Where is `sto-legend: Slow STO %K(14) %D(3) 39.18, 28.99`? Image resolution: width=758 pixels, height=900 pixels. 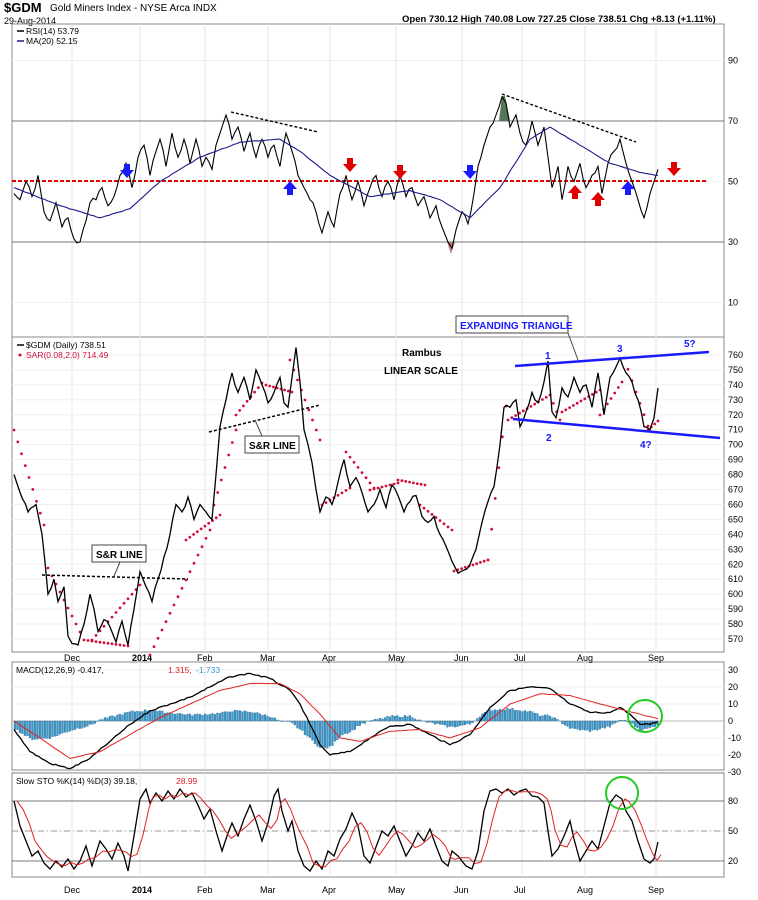 sto-legend: Slow STO %K(14) %D(3) 39.18, 28.99 is located at coordinates (107, 781).